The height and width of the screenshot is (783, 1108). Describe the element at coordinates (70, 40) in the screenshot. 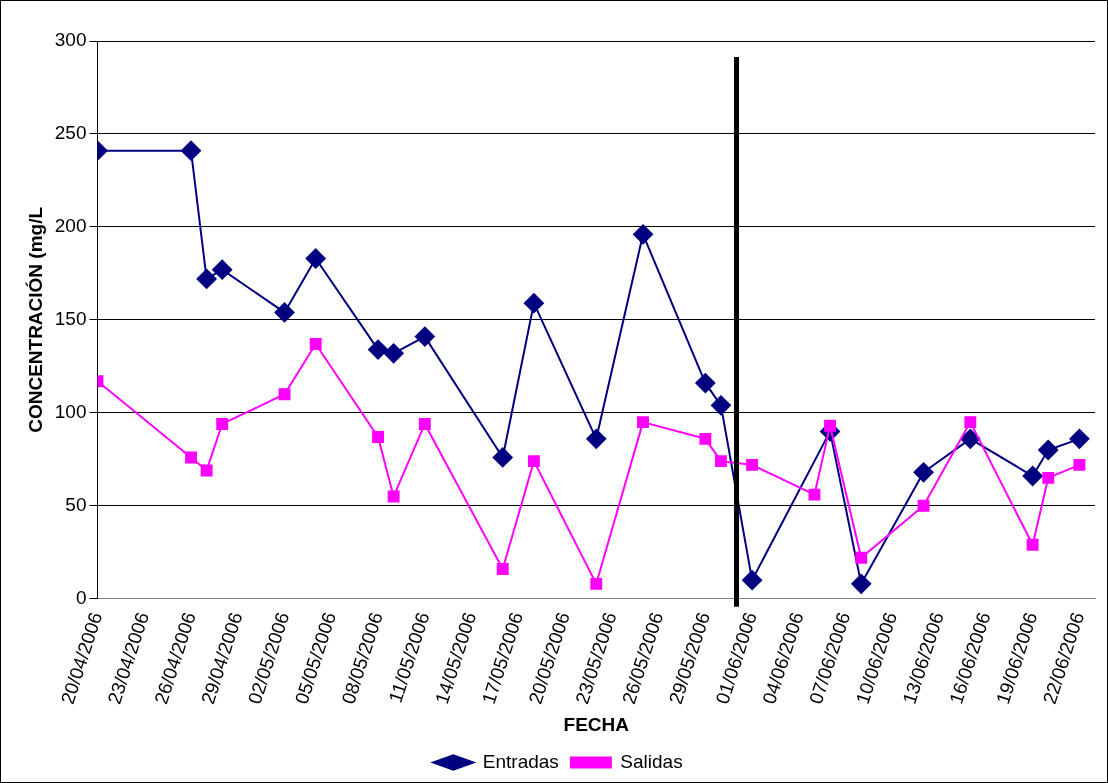

I see `y-tick-label: 300` at that location.